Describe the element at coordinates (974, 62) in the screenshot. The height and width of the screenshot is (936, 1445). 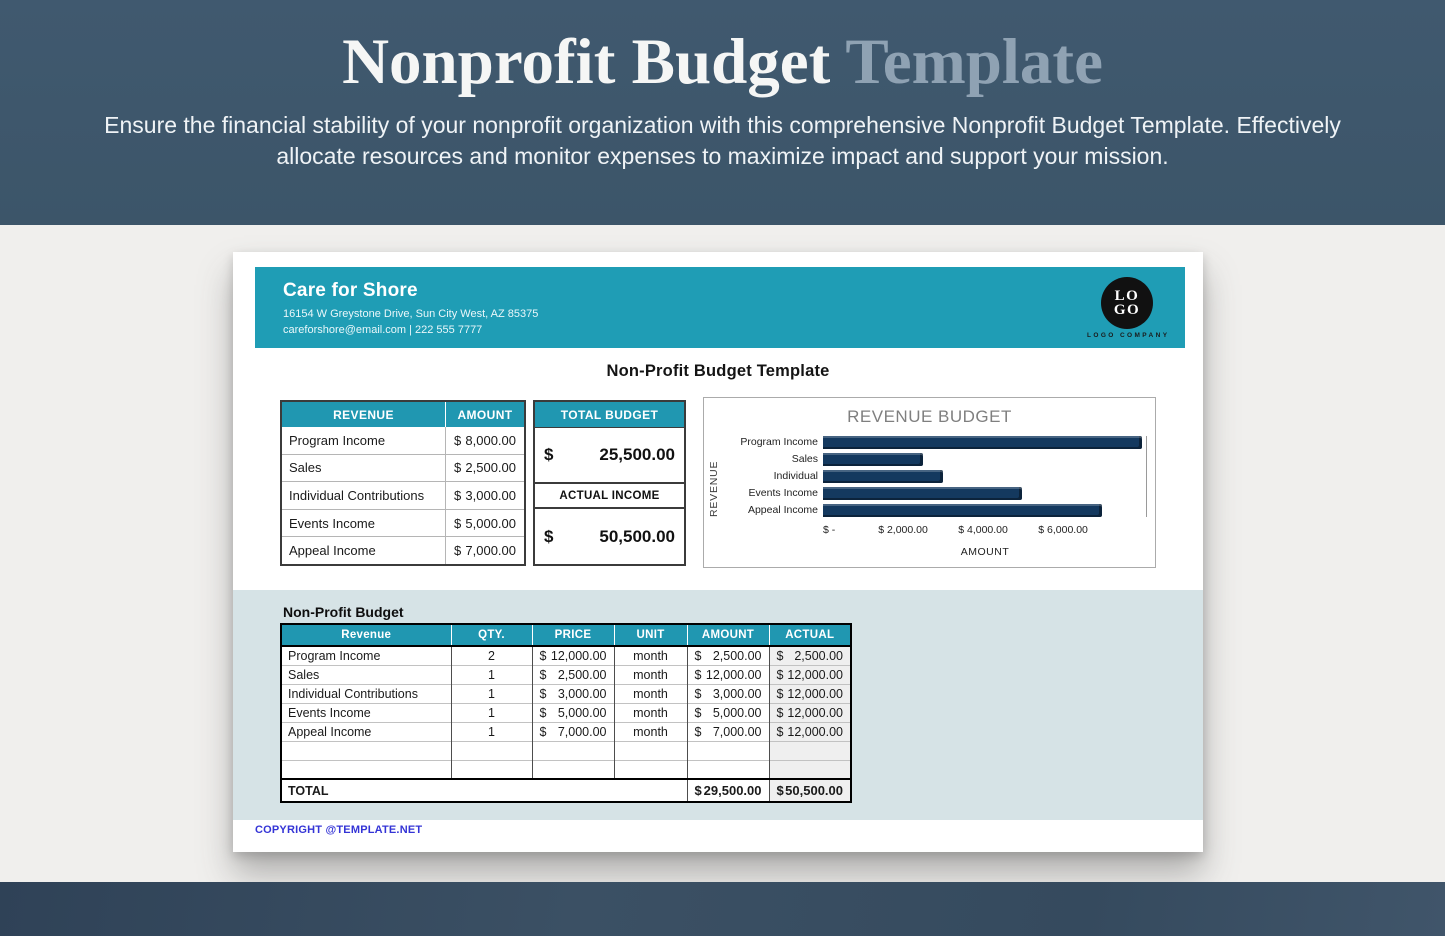
I see `page-title-accent: Template` at that location.